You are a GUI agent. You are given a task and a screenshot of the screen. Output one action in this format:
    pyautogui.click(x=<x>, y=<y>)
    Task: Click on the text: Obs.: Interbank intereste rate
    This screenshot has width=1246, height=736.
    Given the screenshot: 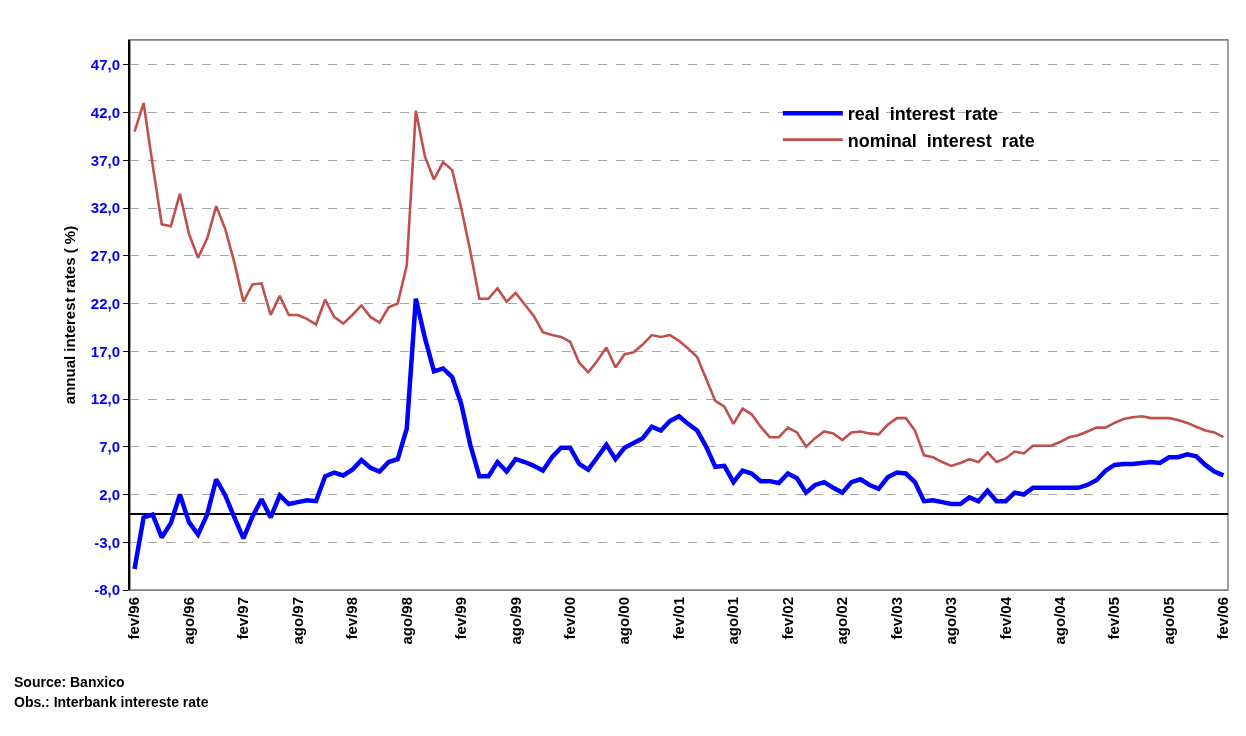 What is the action you would take?
    pyautogui.click(x=111, y=702)
    